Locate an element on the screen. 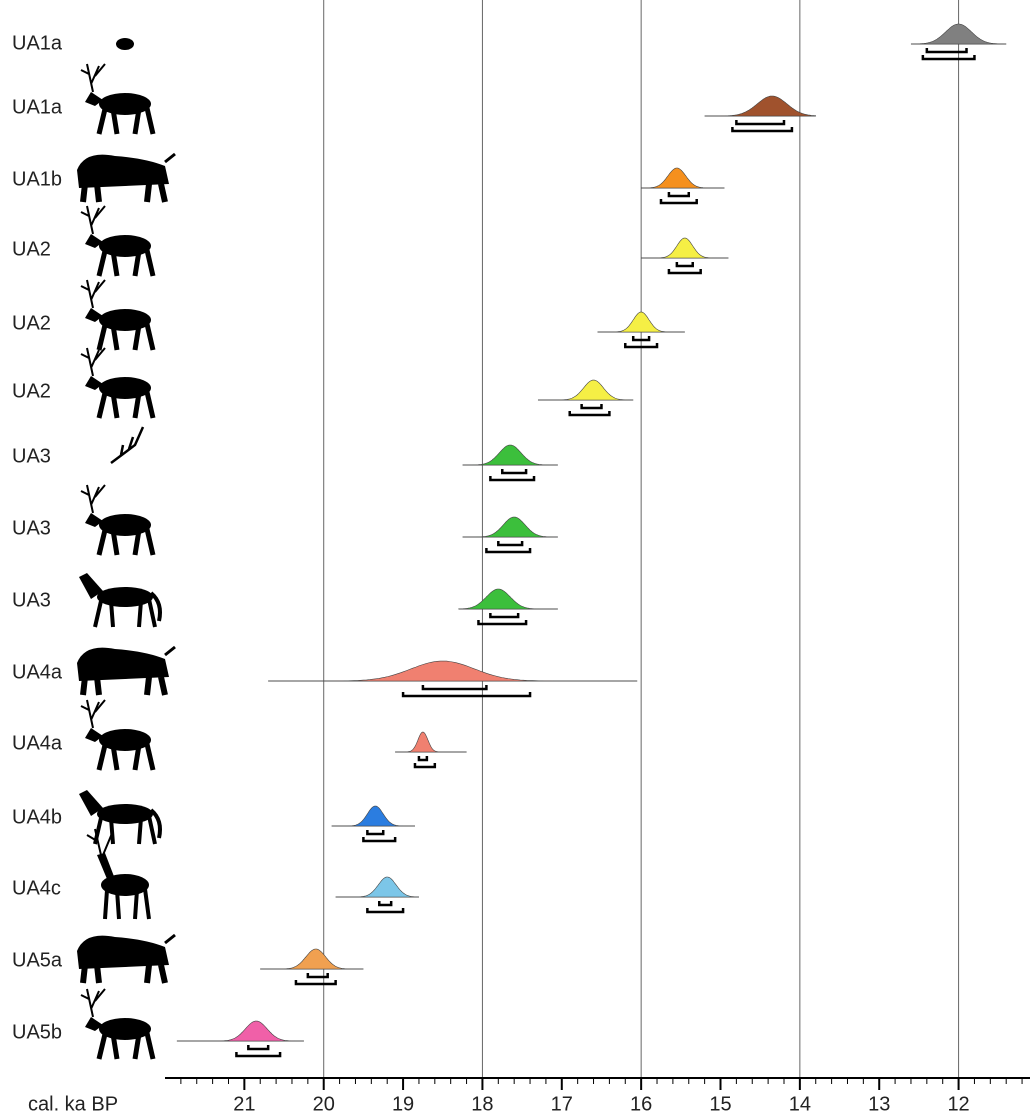  x-tick-label: 21 is located at coordinates (244, 1104).